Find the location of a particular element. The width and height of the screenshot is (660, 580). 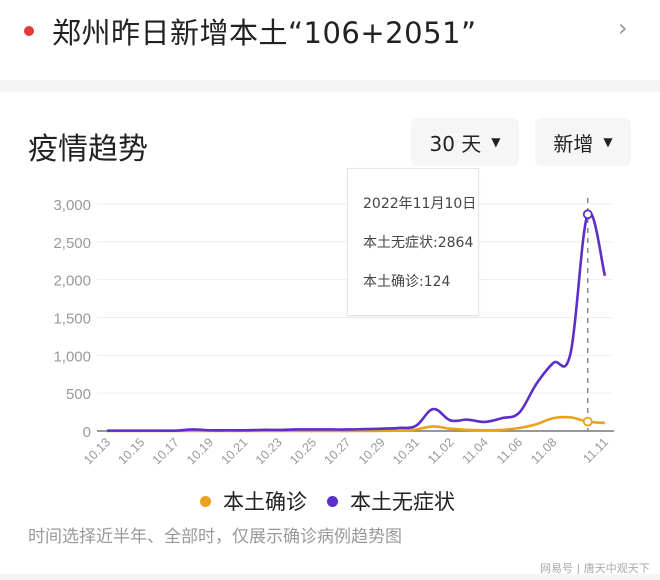

mode-dropdown: 新增 ▼ is located at coordinates (583, 142).